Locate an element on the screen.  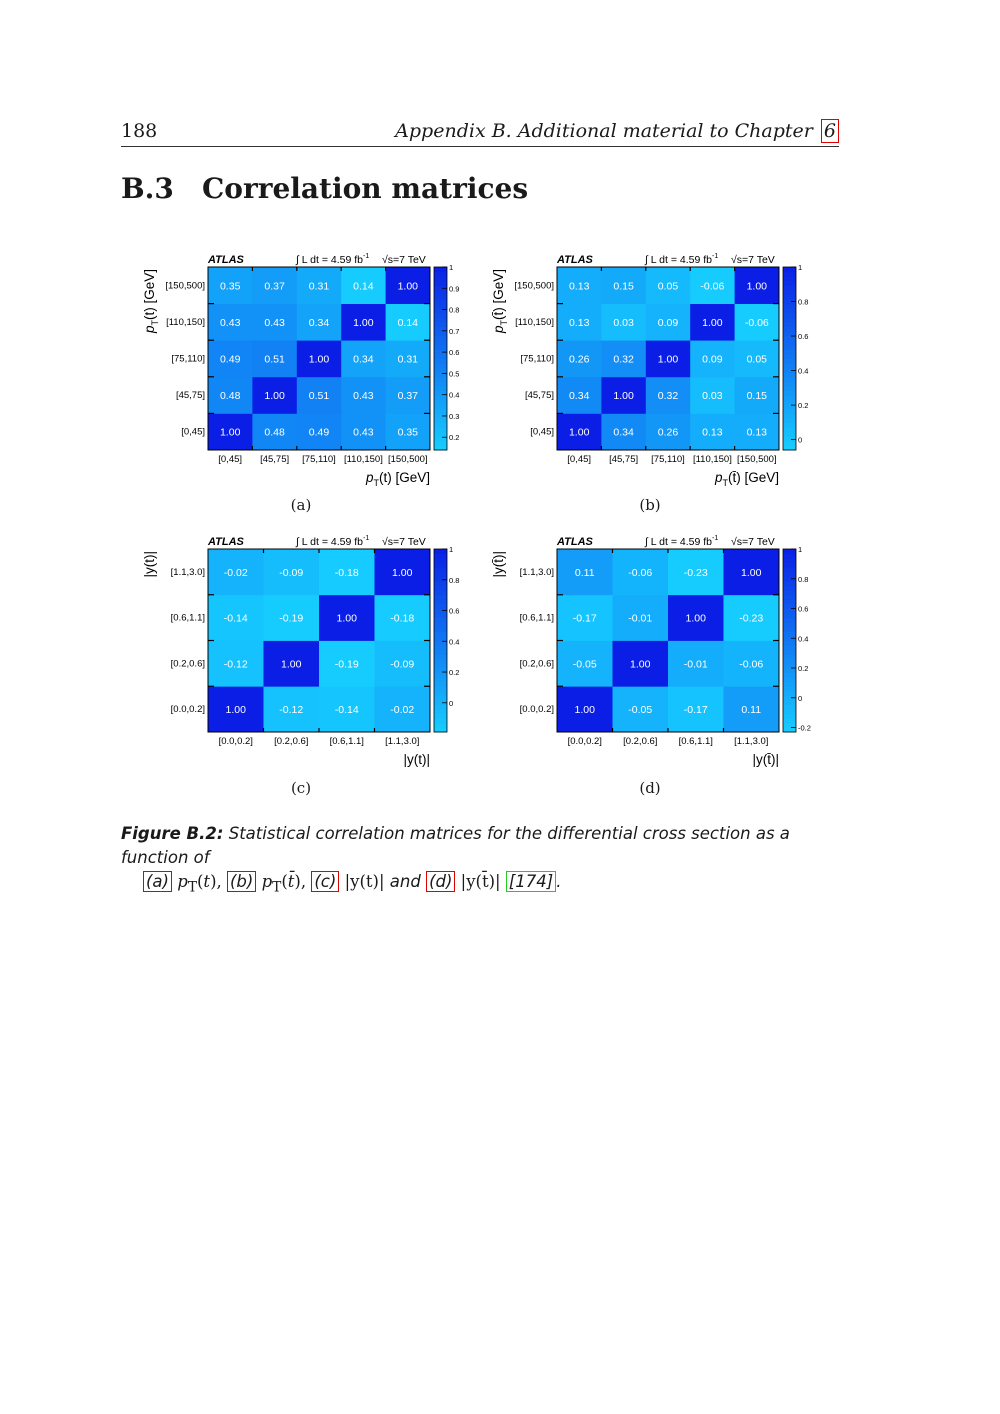
caption-citation-link: [174] is located at coordinates (531, 881).